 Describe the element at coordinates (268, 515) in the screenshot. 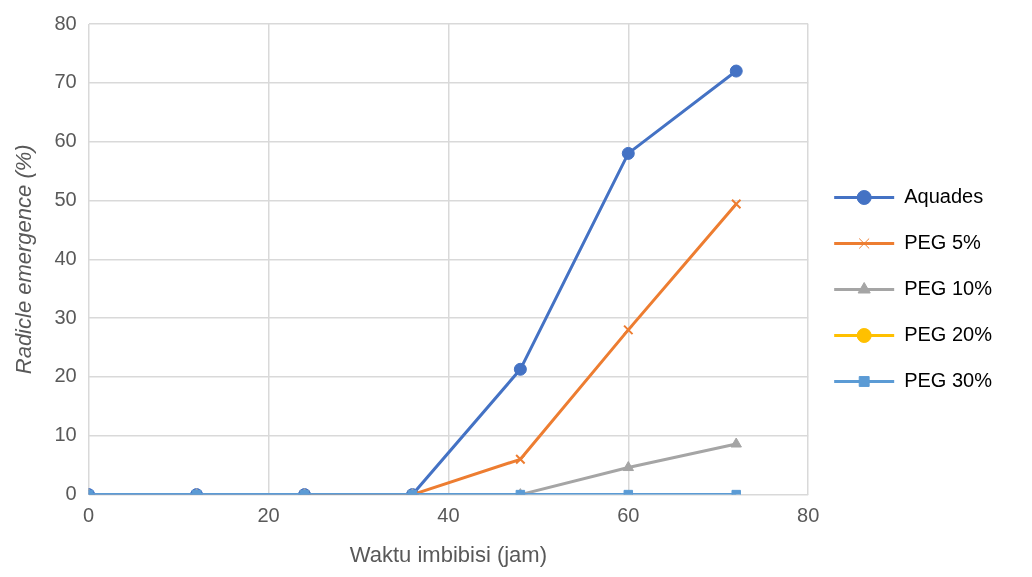

I see `x-tick-label: 20` at that location.